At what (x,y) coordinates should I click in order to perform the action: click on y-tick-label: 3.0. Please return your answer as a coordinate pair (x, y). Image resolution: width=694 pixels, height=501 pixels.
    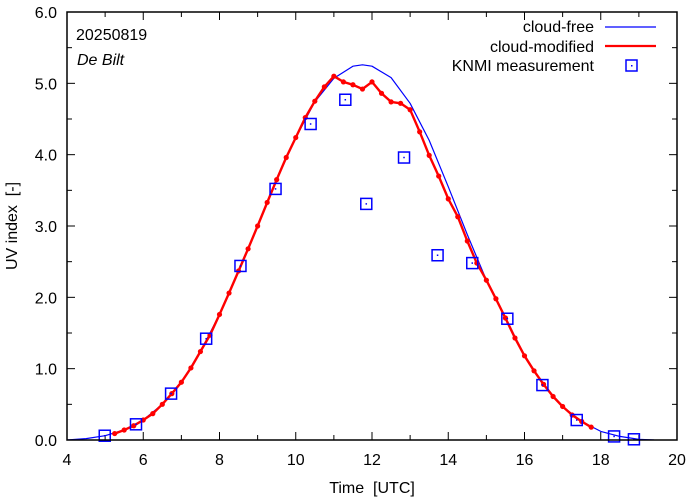
    Looking at the image, I should click on (46, 227).